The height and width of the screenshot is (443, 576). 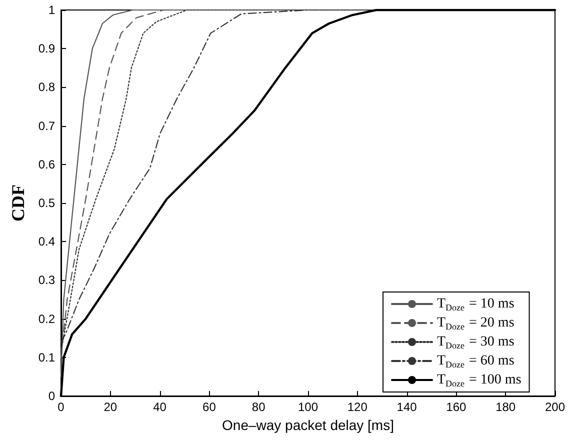 What do you see at coordinates (555, 407) in the screenshot?
I see `x-tick-label: 200` at bounding box center [555, 407].